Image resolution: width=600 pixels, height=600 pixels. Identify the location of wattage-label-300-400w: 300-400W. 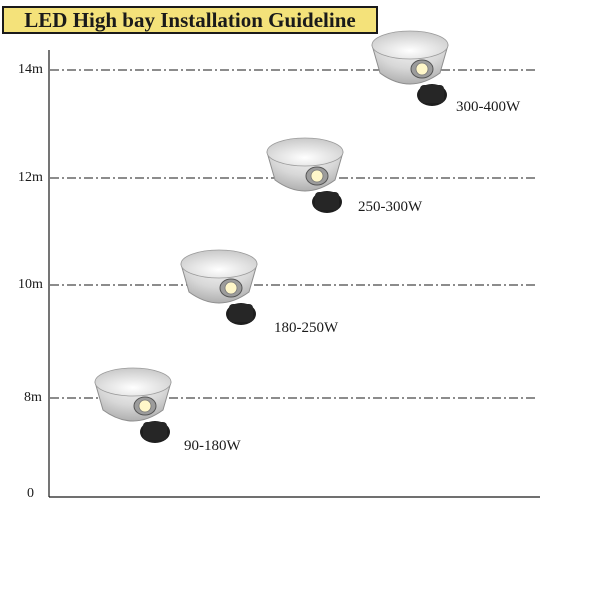
(488, 107).